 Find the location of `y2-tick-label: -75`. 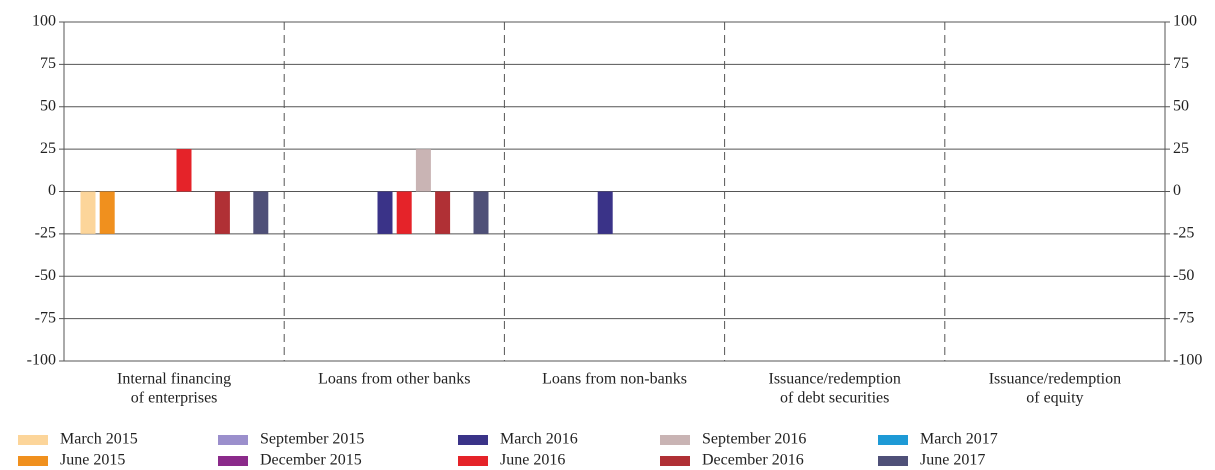

y2-tick-label: -75 is located at coordinates (1183, 317).